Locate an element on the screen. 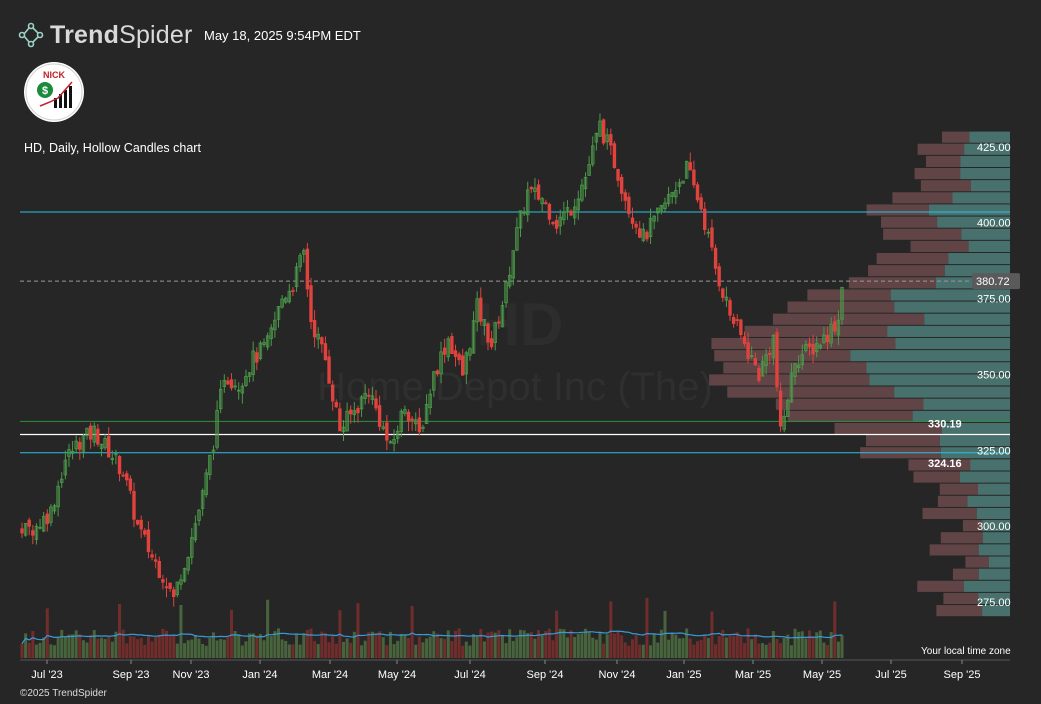 This screenshot has height=704, width=1041. trendspider-logo-icon is located at coordinates (31, 35).